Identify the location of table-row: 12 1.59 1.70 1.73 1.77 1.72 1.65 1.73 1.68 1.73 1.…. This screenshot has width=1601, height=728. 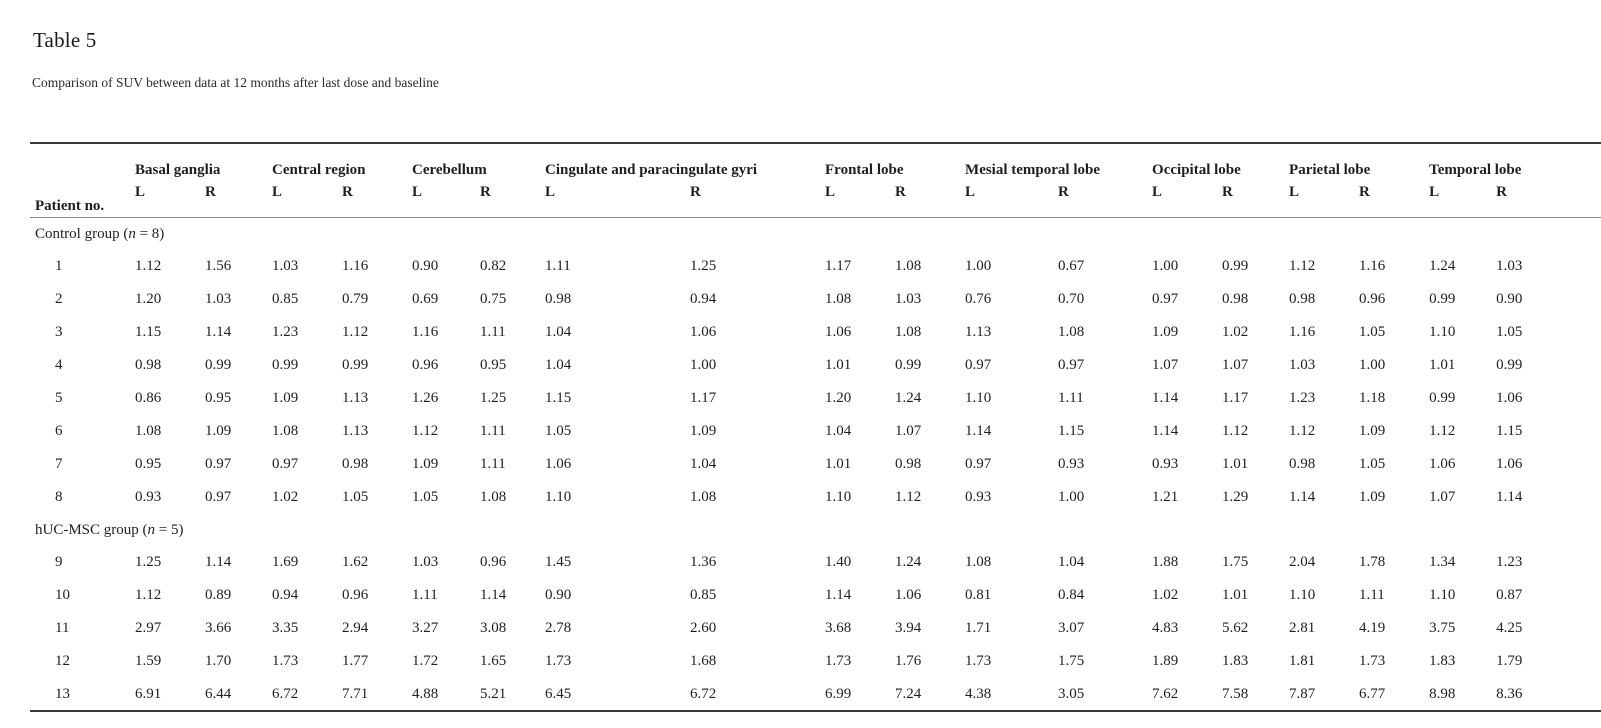
(815, 661).